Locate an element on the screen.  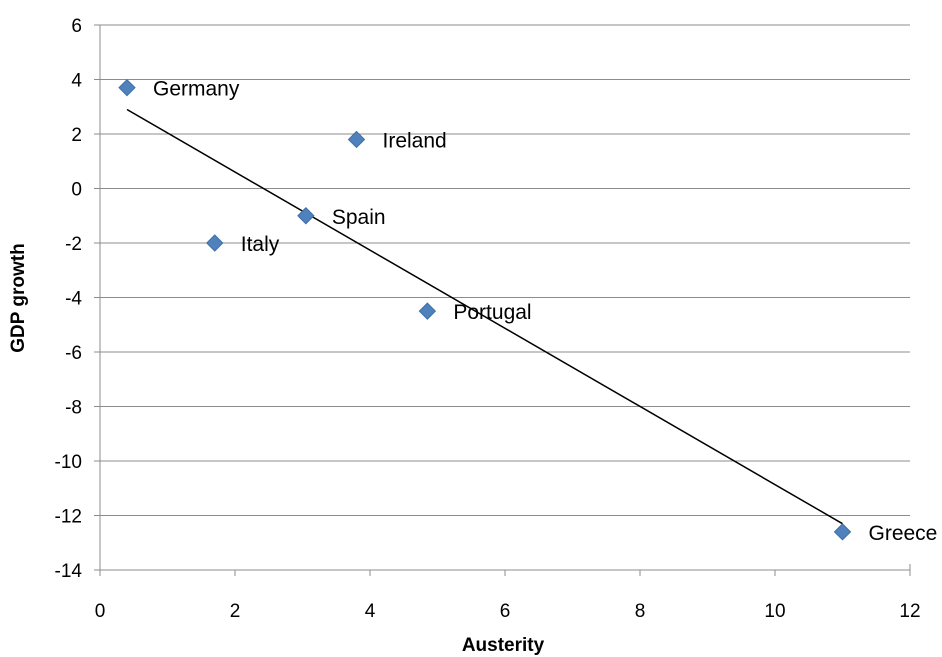
y-tick-label: 2 is located at coordinates (76, 135).